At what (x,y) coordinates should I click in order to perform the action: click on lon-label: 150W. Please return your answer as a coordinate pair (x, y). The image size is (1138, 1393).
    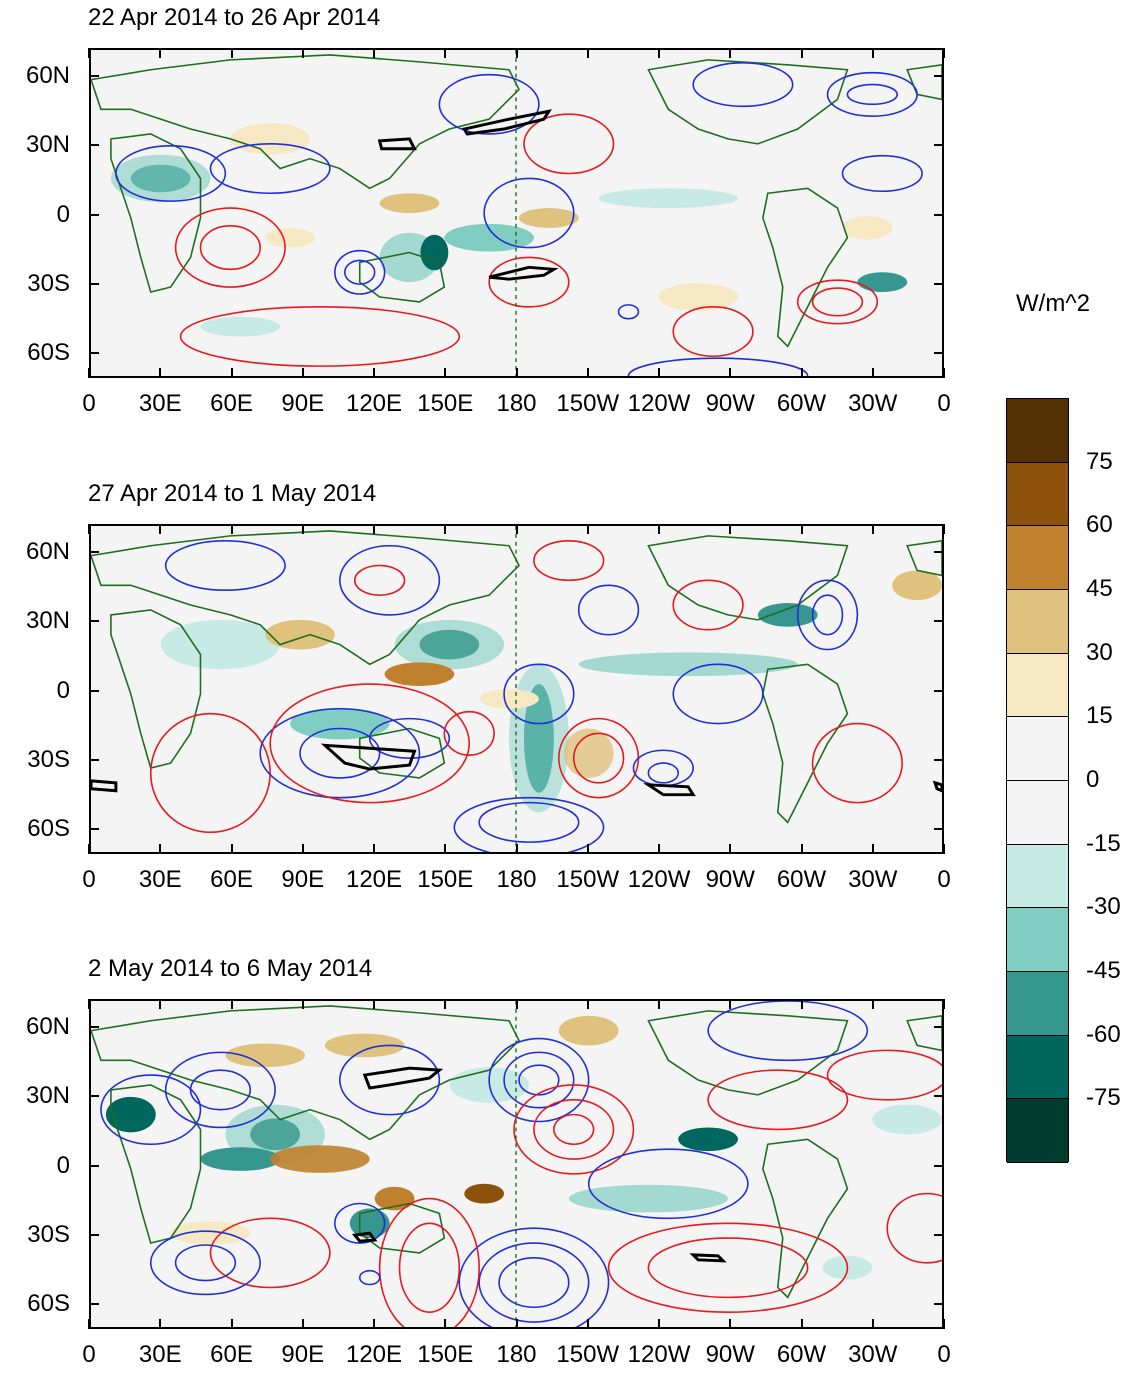
    Looking at the image, I should click on (588, 1354).